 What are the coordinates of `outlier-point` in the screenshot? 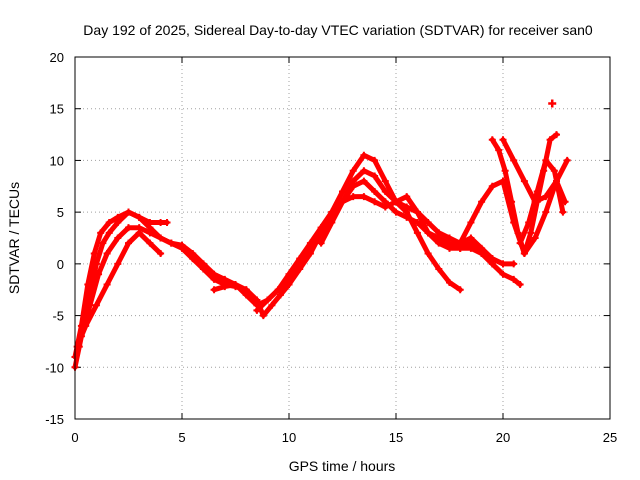 It's located at (552, 103).